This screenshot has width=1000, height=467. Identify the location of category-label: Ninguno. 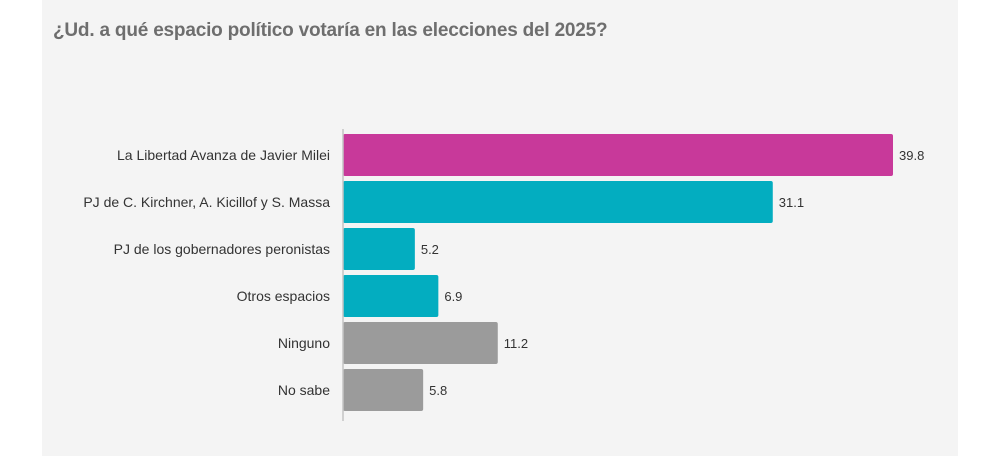
(304, 343).